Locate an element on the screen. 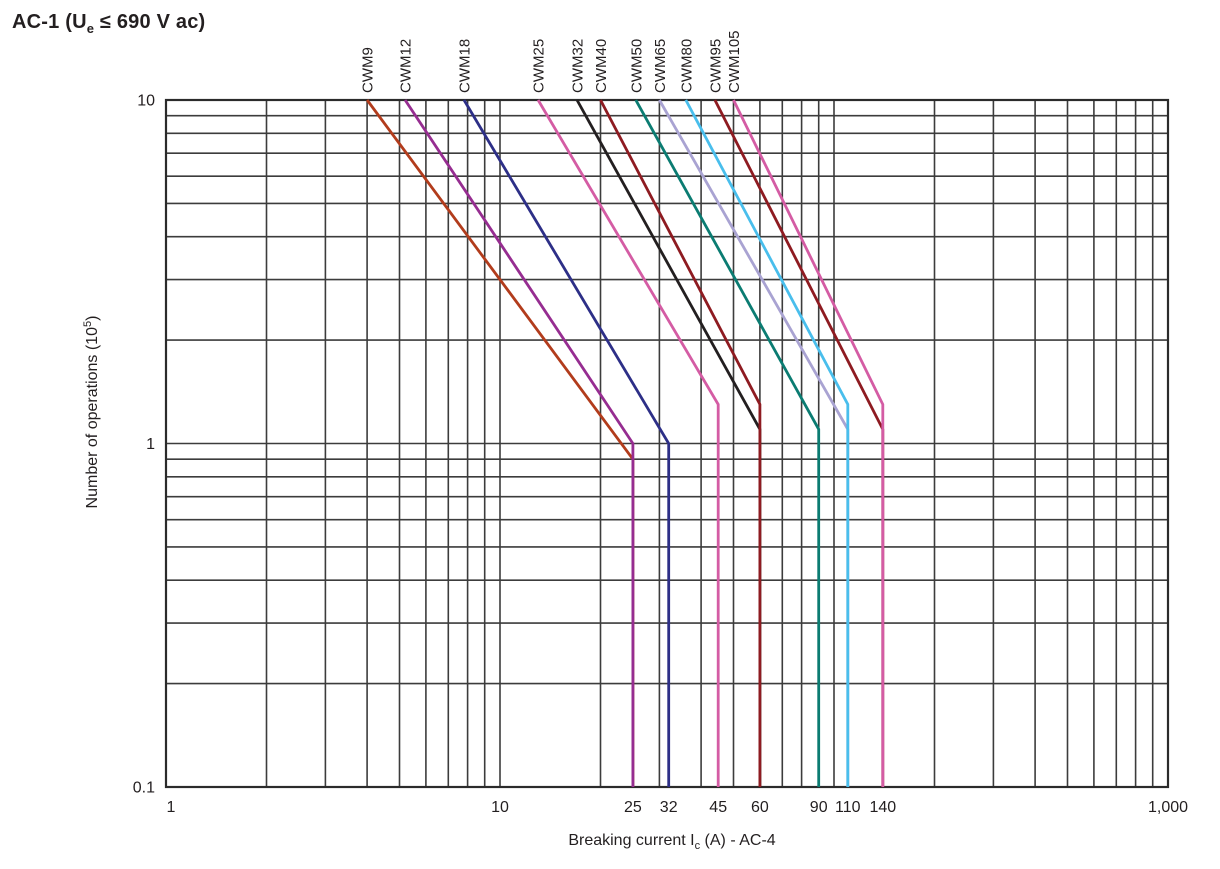 Image resolution: width=1220 pixels, height=869 pixels. title-prefix: AC-1 (U is located at coordinates (49, 22).